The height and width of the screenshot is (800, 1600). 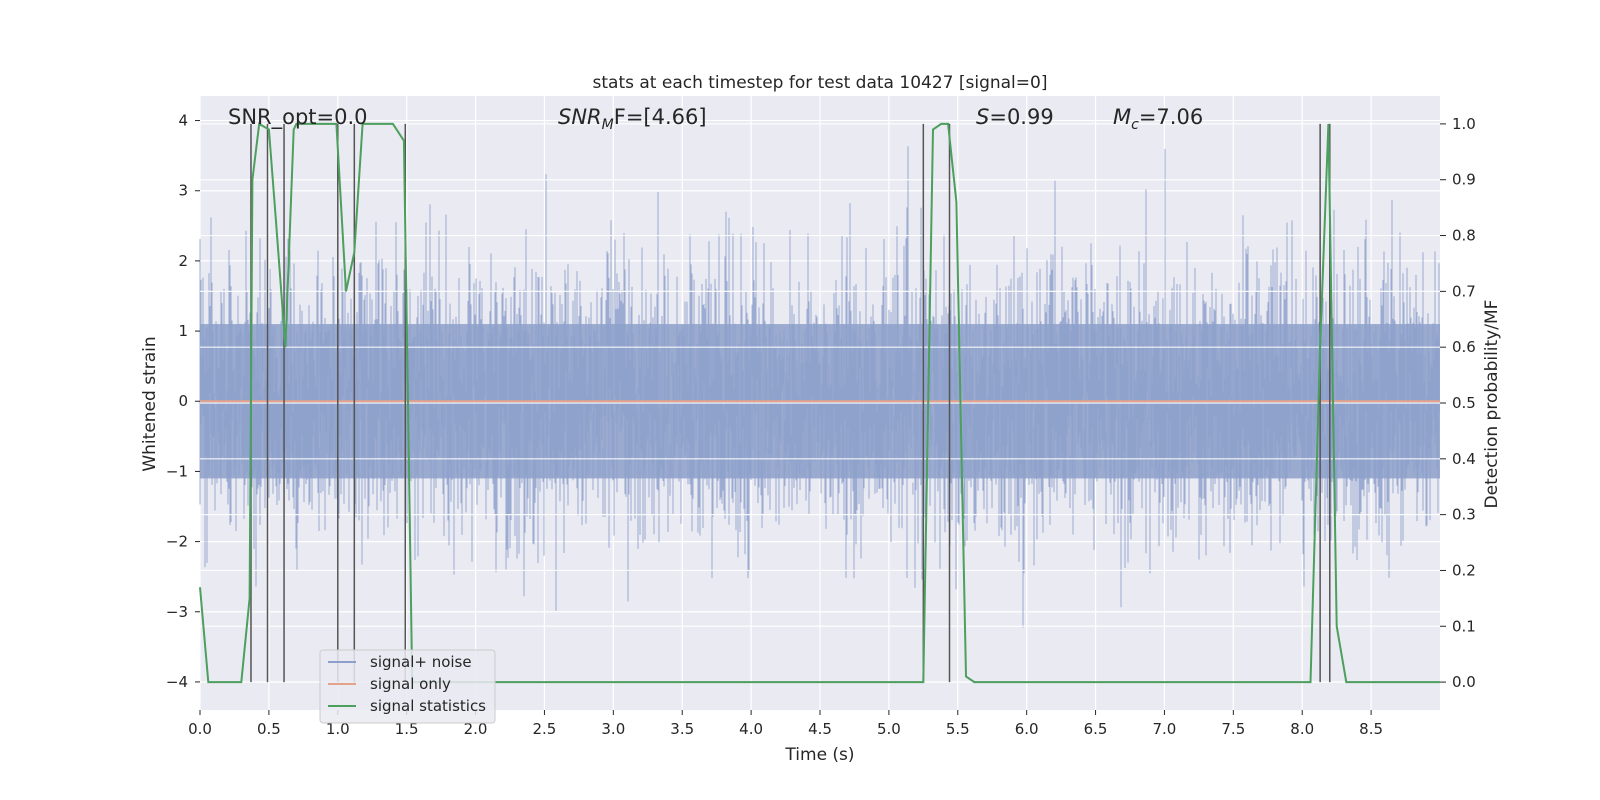 I want to click on x-tick-label: 5.5, so click(x=958, y=729).